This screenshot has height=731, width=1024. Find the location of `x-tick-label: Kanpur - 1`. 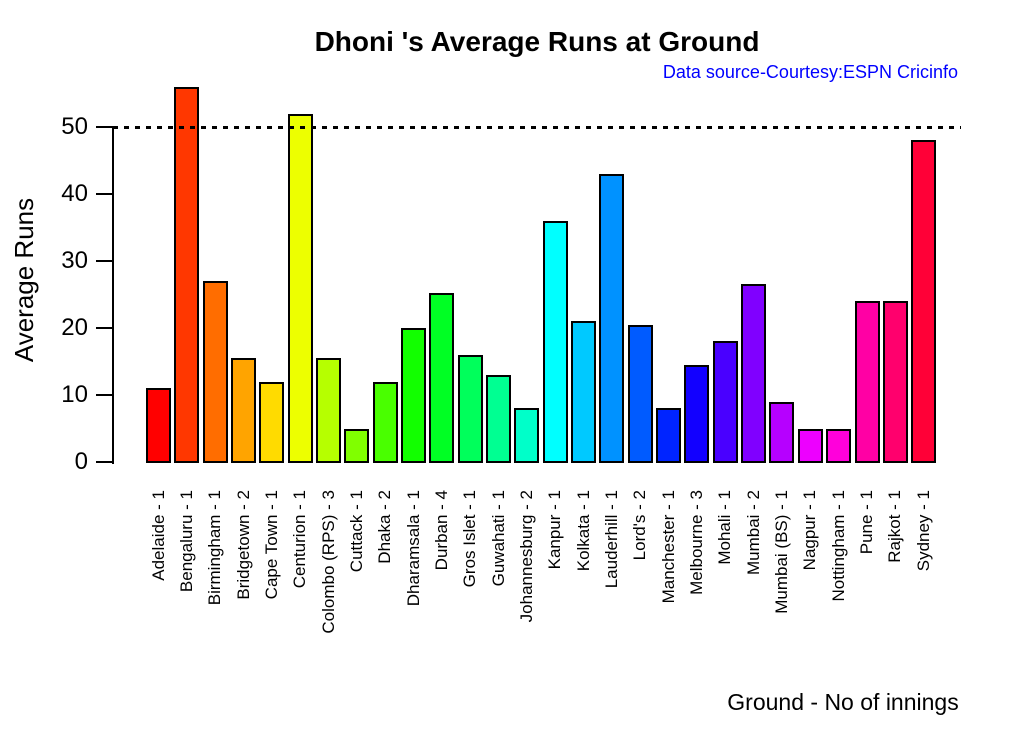

x-tick-label: Kanpur - 1 is located at coordinates (555, 530).